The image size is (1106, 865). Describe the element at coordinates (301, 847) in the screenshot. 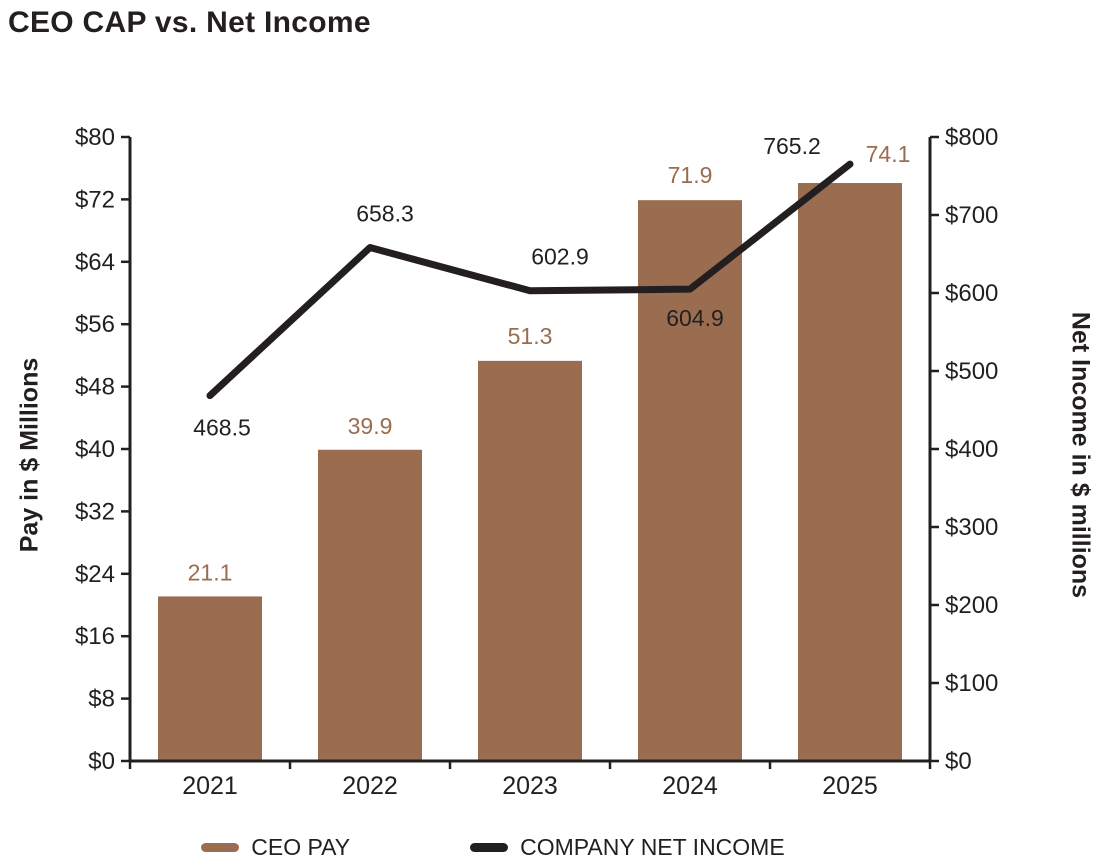

I see `legend-label-ceo-pay: CEO PAY` at that location.